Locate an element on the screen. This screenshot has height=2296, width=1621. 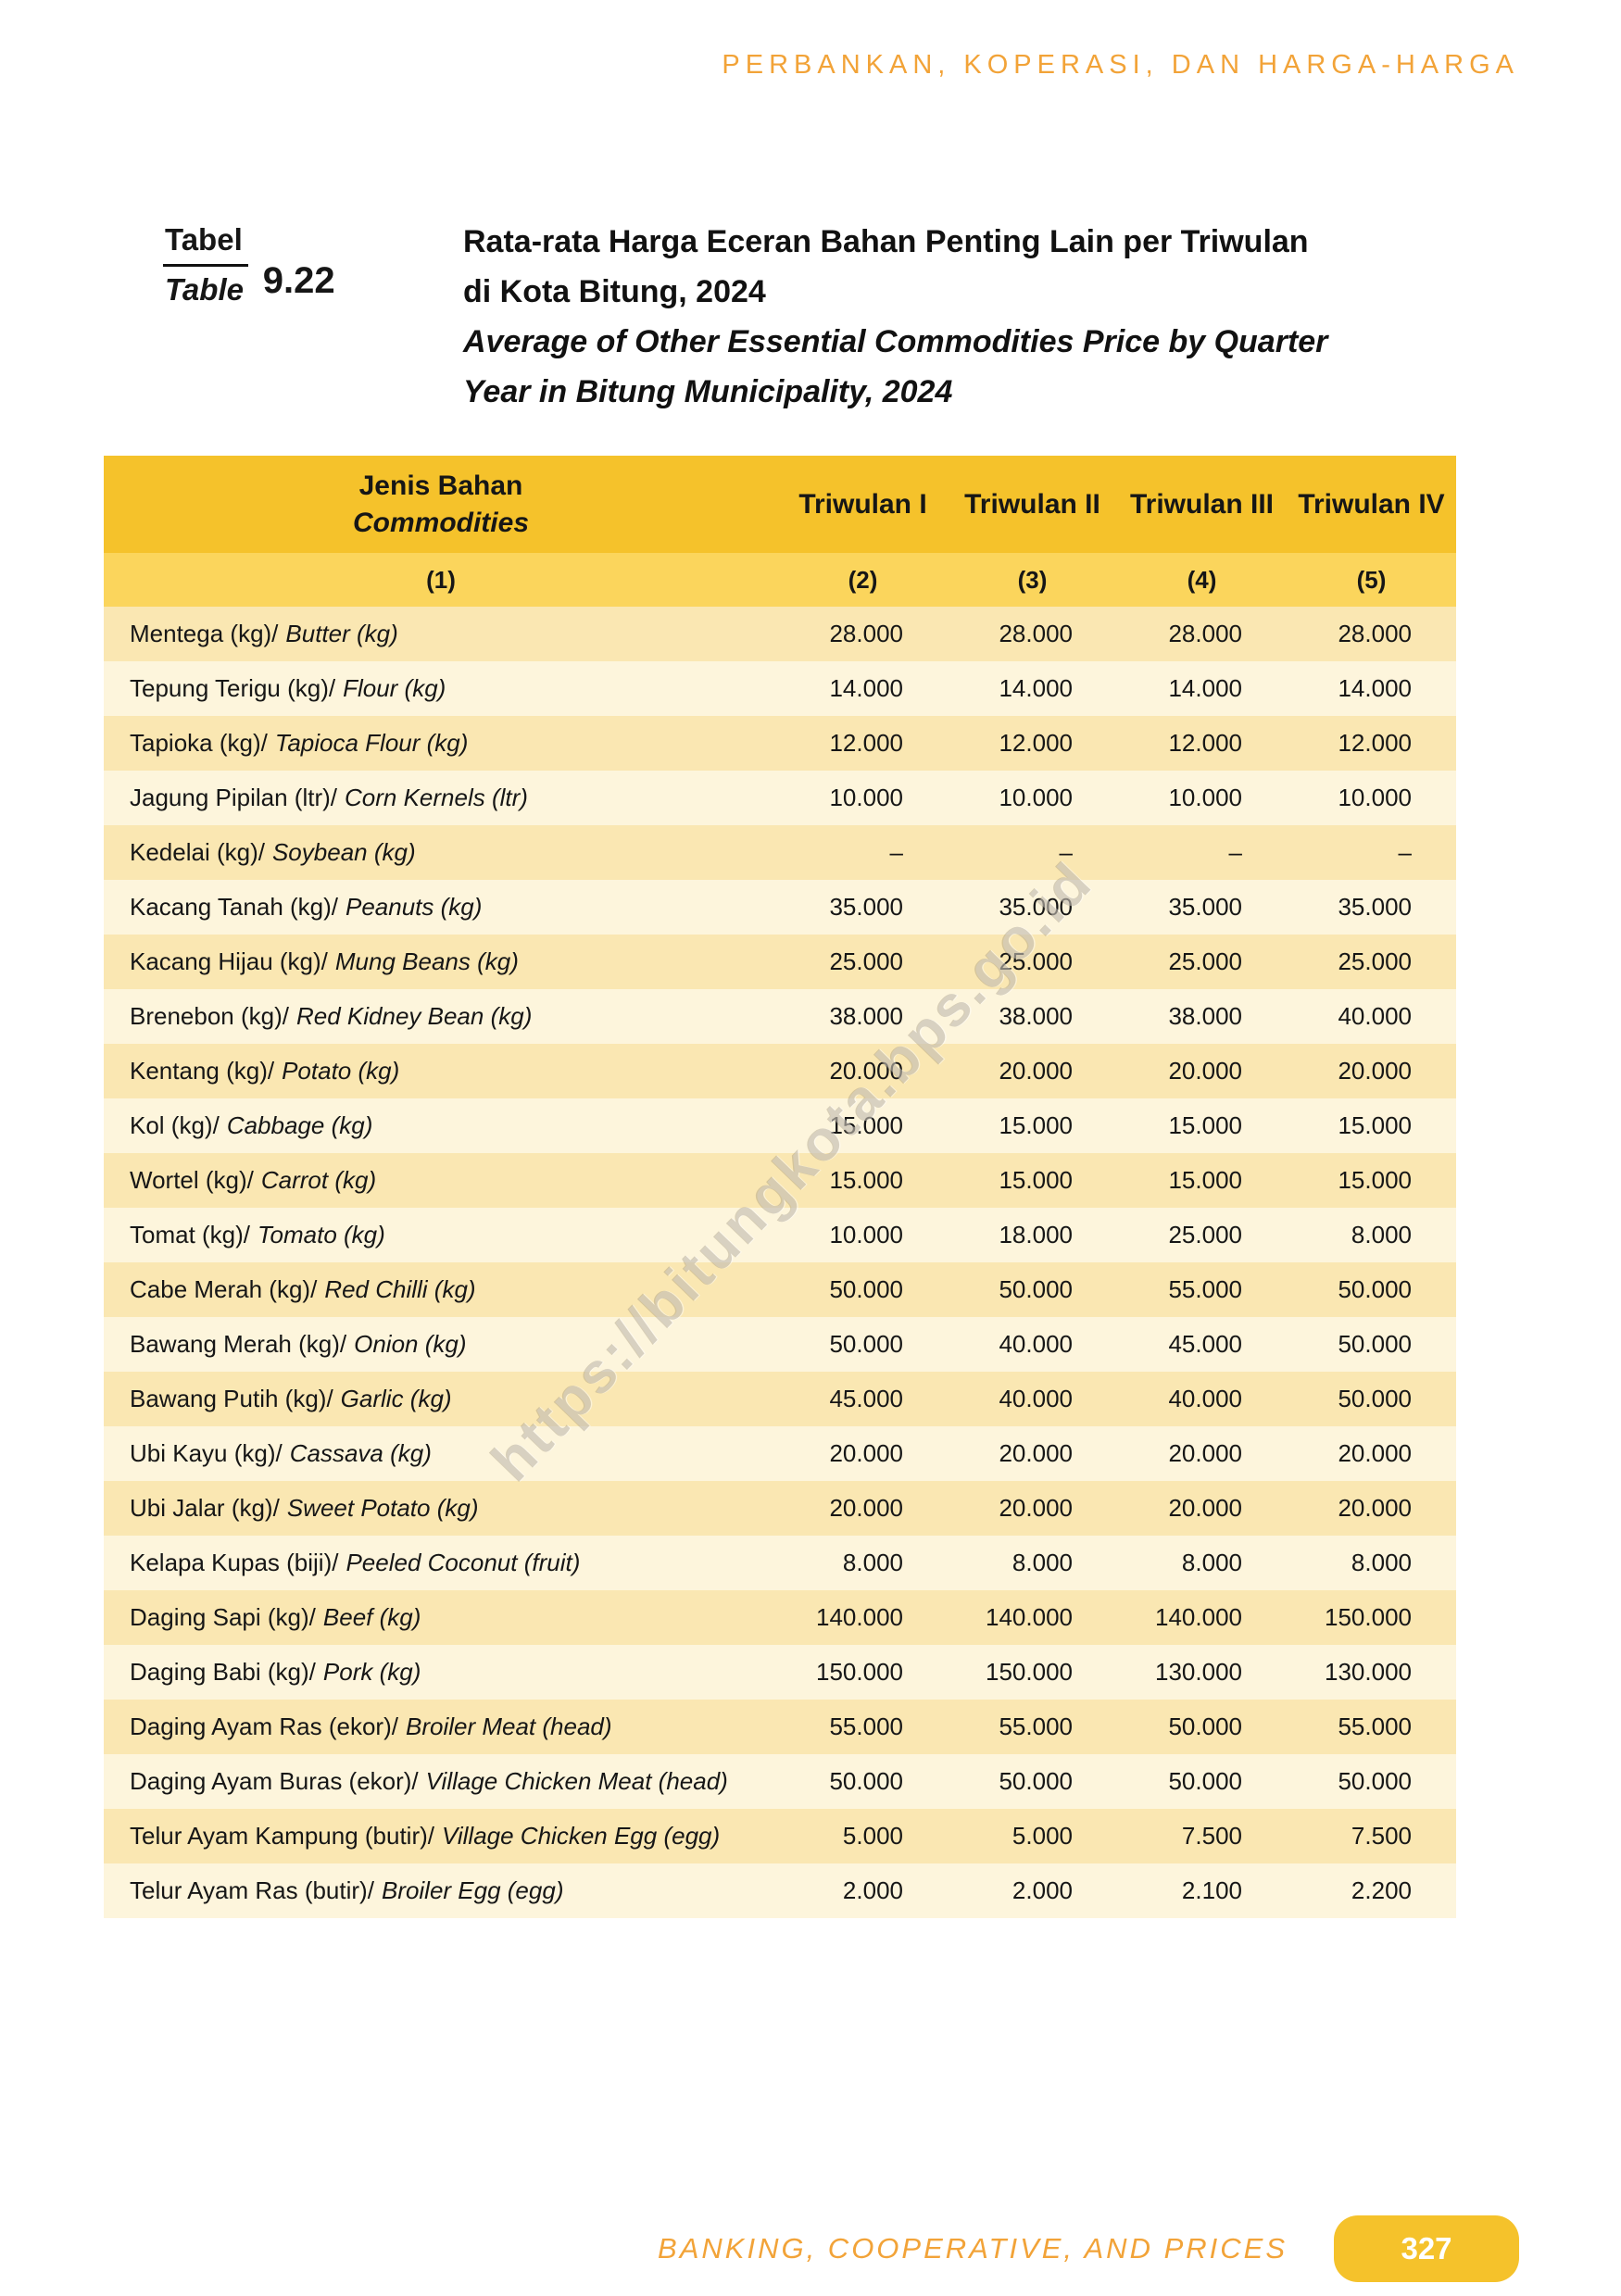
column-number: (5) is located at coordinates (1371, 579).